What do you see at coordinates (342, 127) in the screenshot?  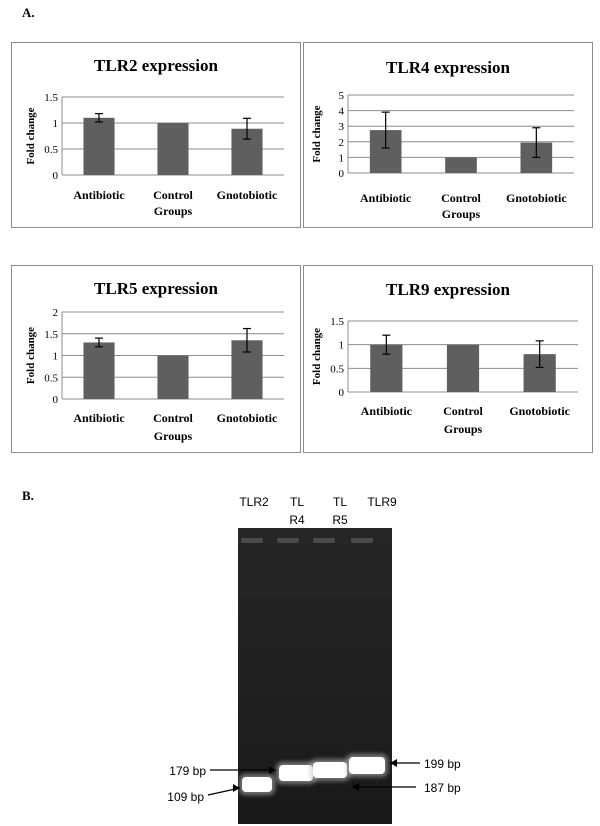 I see `y-tick-label: 3` at bounding box center [342, 127].